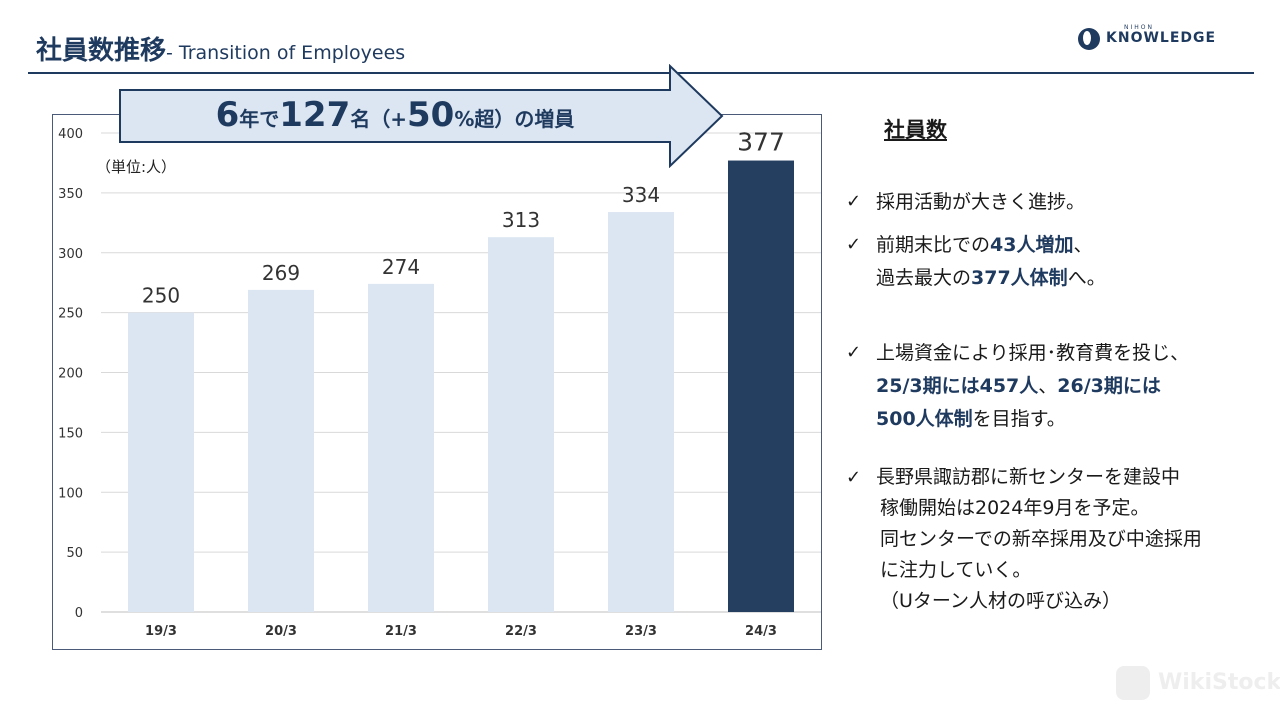  Describe the element at coordinates (431, 115) in the screenshot. I see `banner-percent: 50` at that location.